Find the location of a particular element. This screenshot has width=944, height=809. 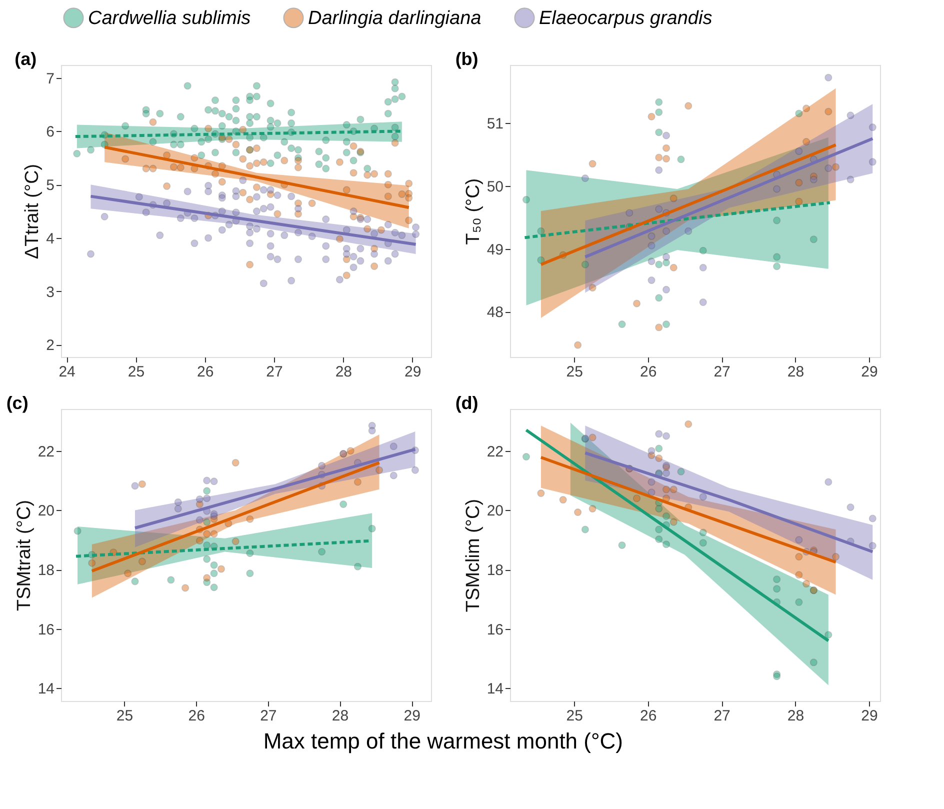

chart-title: (a) is located at coordinates (25, 59).